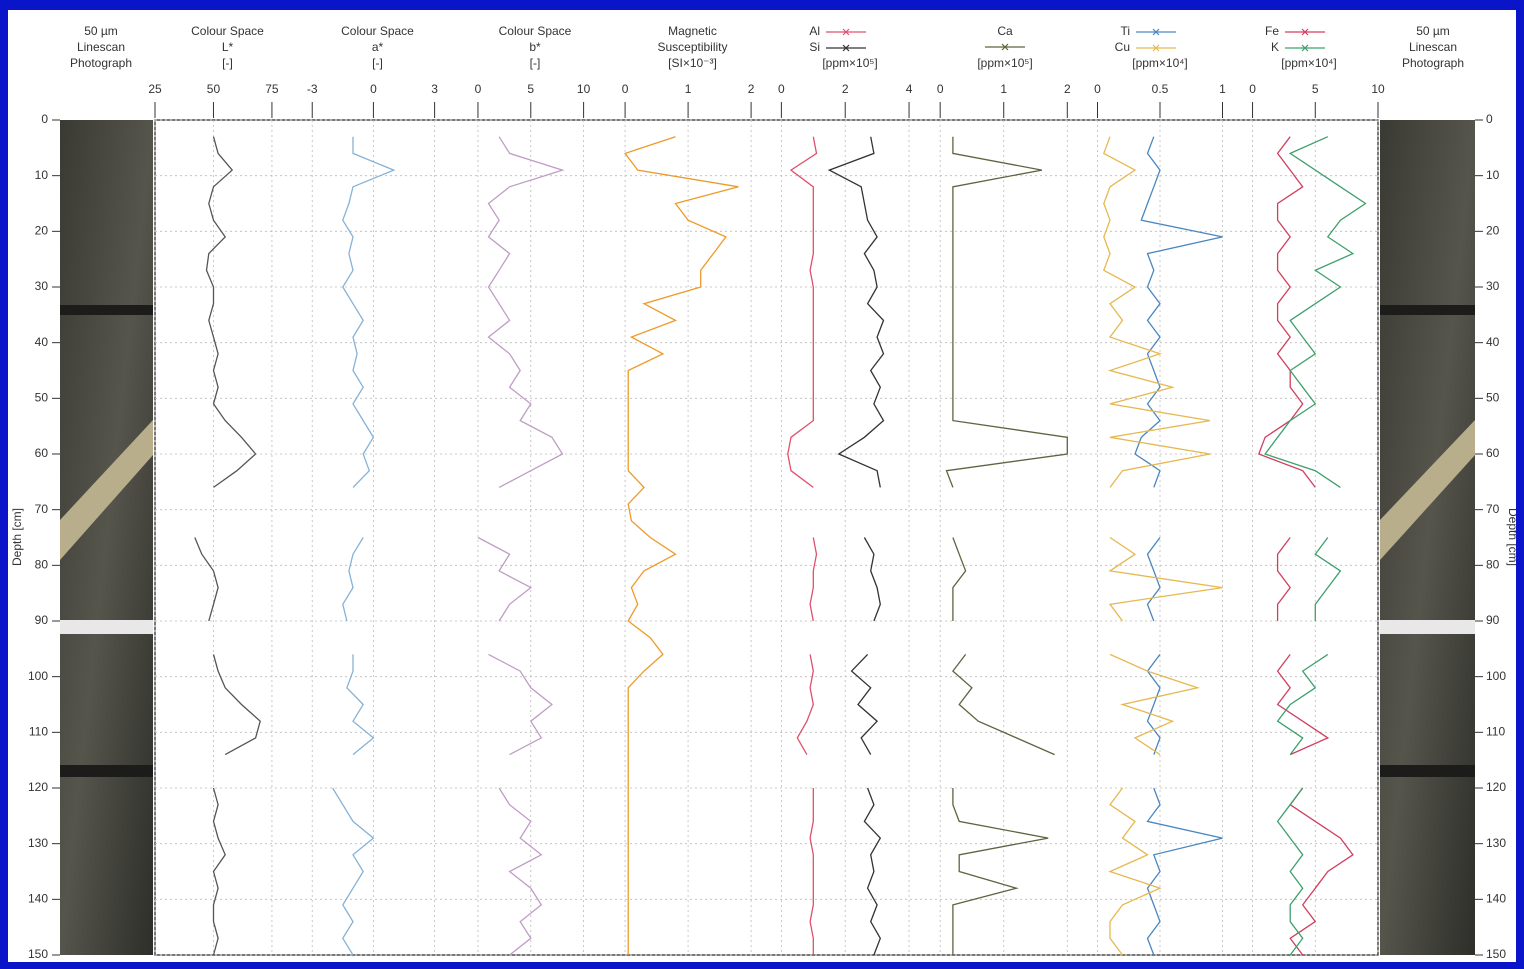 The width and height of the screenshot is (1524, 969). Describe the element at coordinates (909, 89) in the screenshot. I see `x-tick-label: 4` at that location.